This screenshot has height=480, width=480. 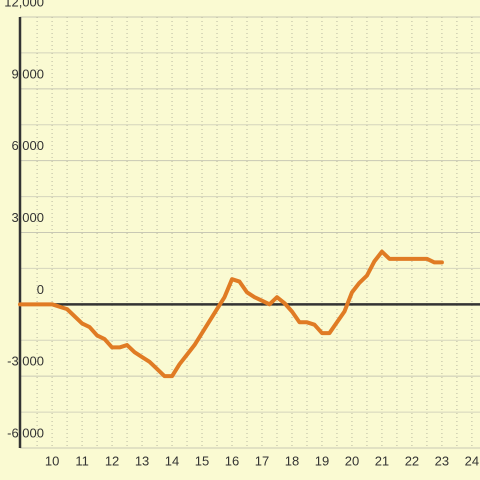 I want to click on x-tick-label: 16, so click(x=232, y=460).